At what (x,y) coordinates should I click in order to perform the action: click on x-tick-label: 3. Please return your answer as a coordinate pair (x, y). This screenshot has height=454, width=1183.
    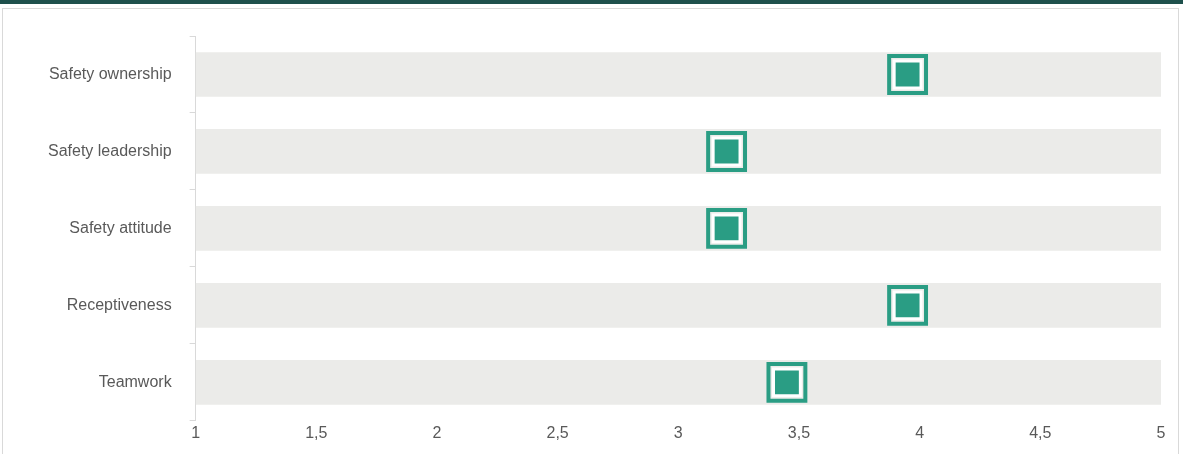
    Looking at the image, I should click on (678, 432).